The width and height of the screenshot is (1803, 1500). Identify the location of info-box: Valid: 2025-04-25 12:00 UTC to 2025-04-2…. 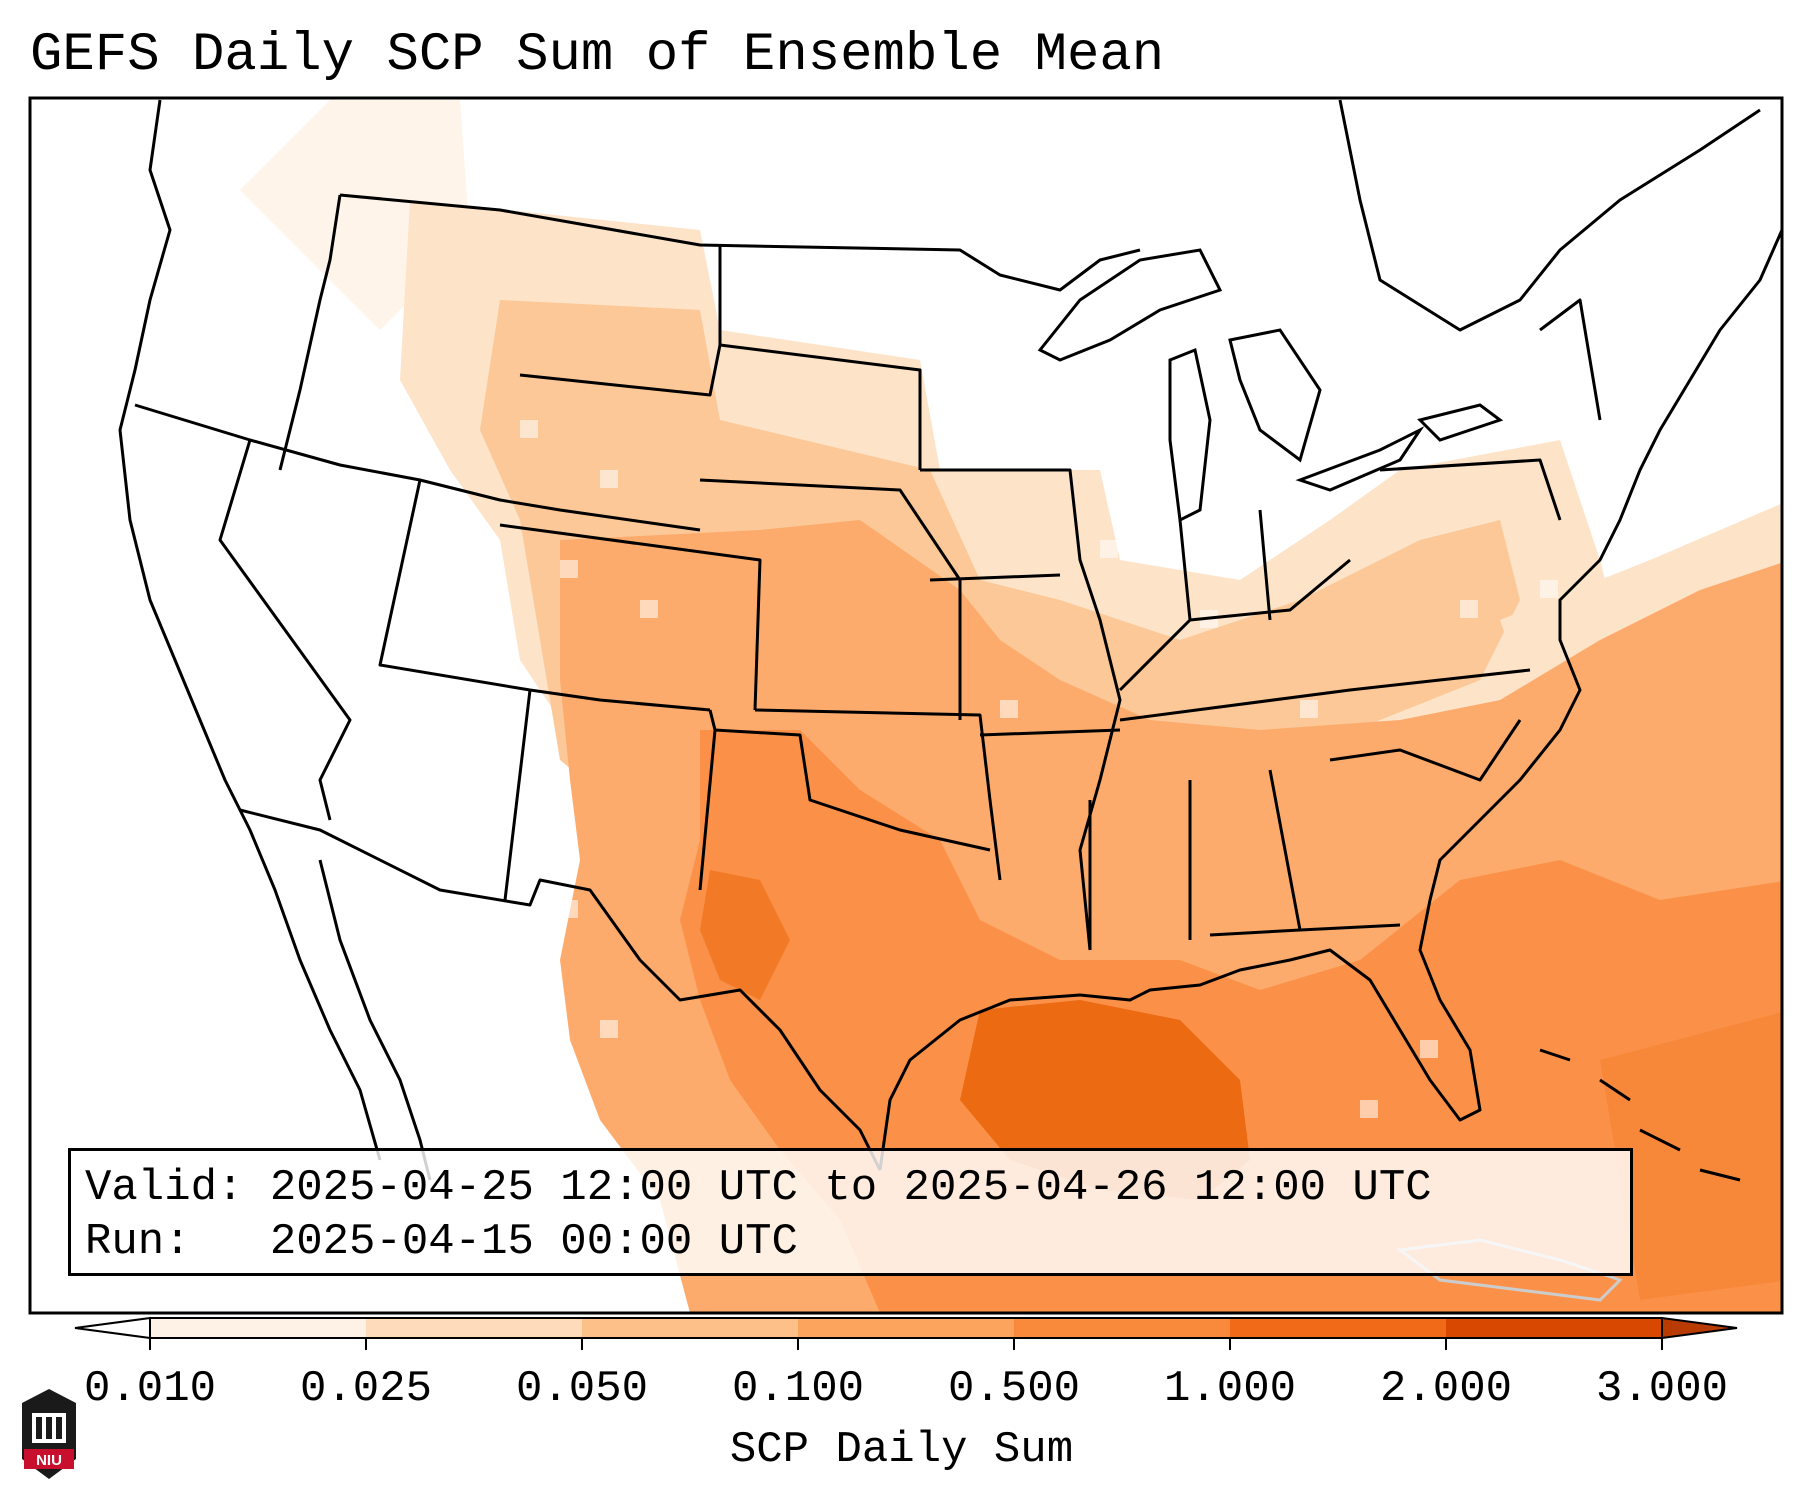
(850, 1212).